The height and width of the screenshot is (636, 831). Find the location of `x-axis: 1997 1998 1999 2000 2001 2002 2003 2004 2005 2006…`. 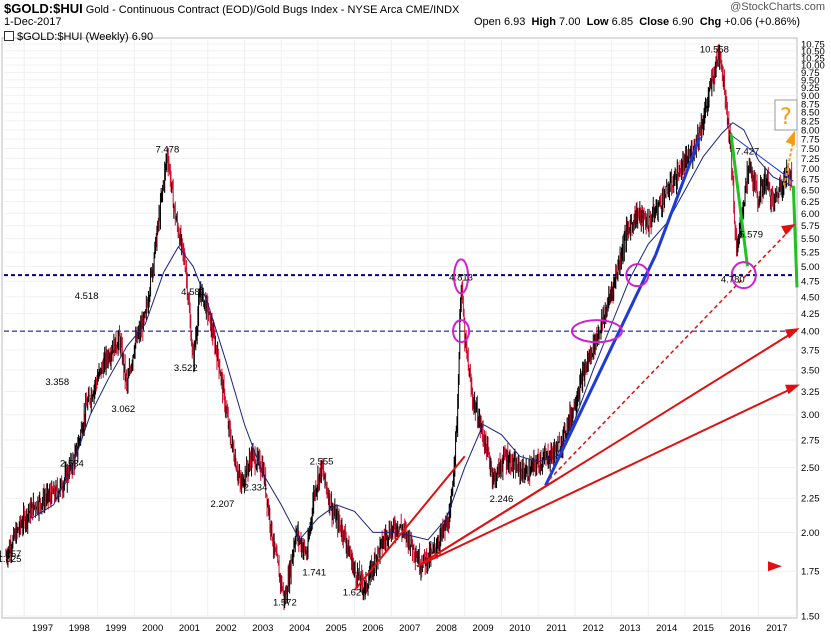

x-axis: 1997 1998 1999 2000 2001 2002 2003 2004 2005 2006… is located at coordinates (409, 628).